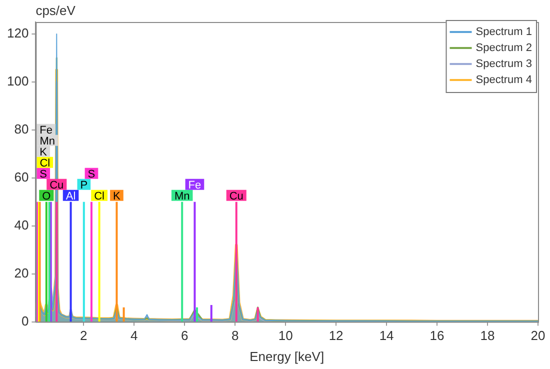  Describe the element at coordinates (21, 272) in the screenshot. I see `y-tick-label: 20` at that location.